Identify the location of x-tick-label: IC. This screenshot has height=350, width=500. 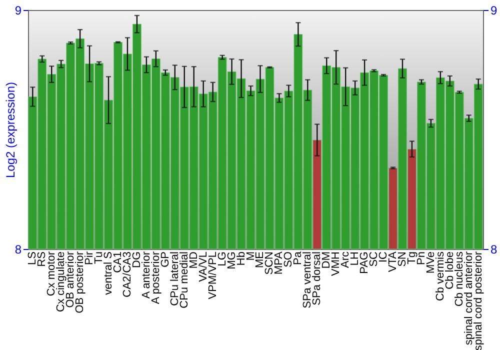
(384, 256).